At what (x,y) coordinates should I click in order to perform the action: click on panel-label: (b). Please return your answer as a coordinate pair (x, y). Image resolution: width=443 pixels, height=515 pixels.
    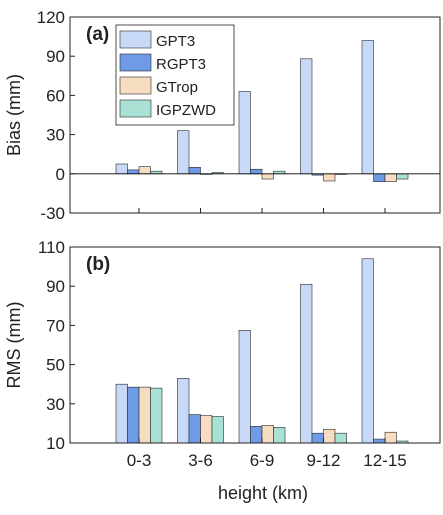
    Looking at the image, I should click on (98, 264).